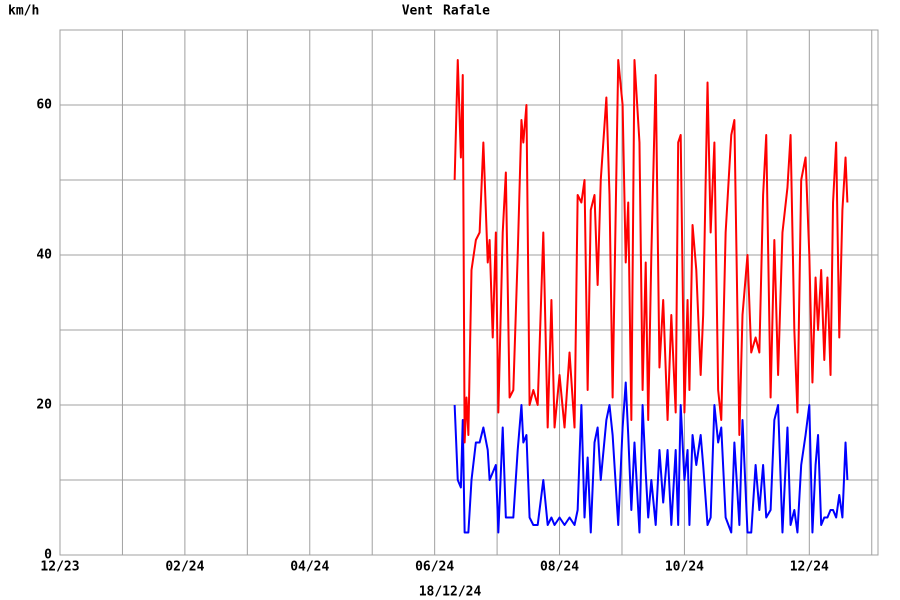 Image resolution: width=900 pixels, height=600 pixels. I want to click on y-tick-label: 20, so click(44, 405).